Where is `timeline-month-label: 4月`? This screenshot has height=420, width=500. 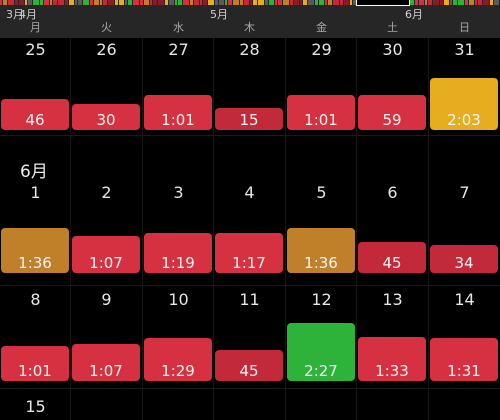
timeline-month-label: 4月 is located at coordinates (28, 14).